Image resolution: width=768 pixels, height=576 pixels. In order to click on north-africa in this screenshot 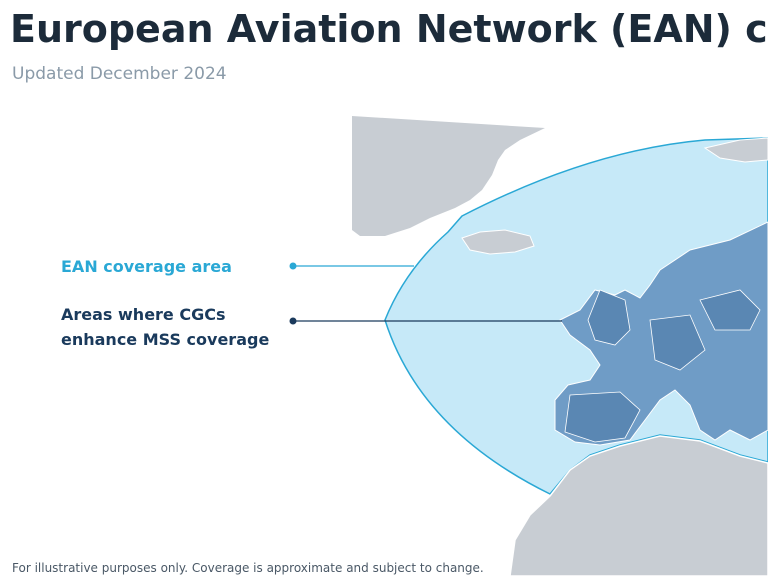, I will do `click(638, 505)`.